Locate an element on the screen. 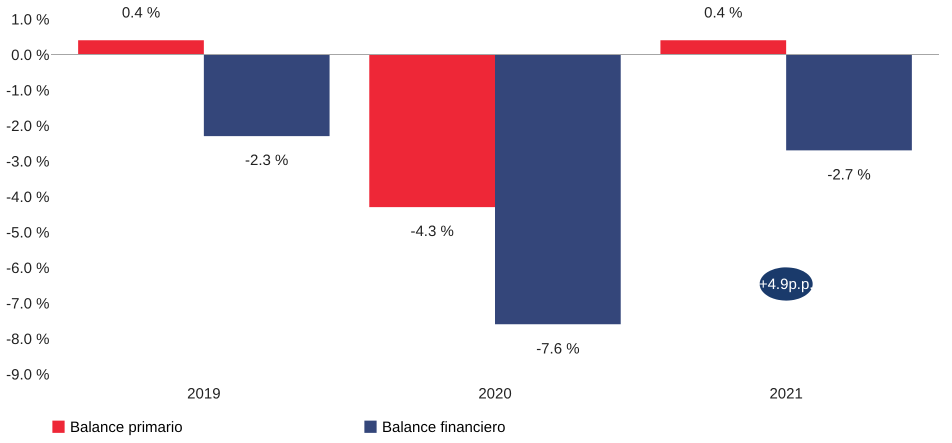  y-tick-label: -1.0 % is located at coordinates (28, 91).